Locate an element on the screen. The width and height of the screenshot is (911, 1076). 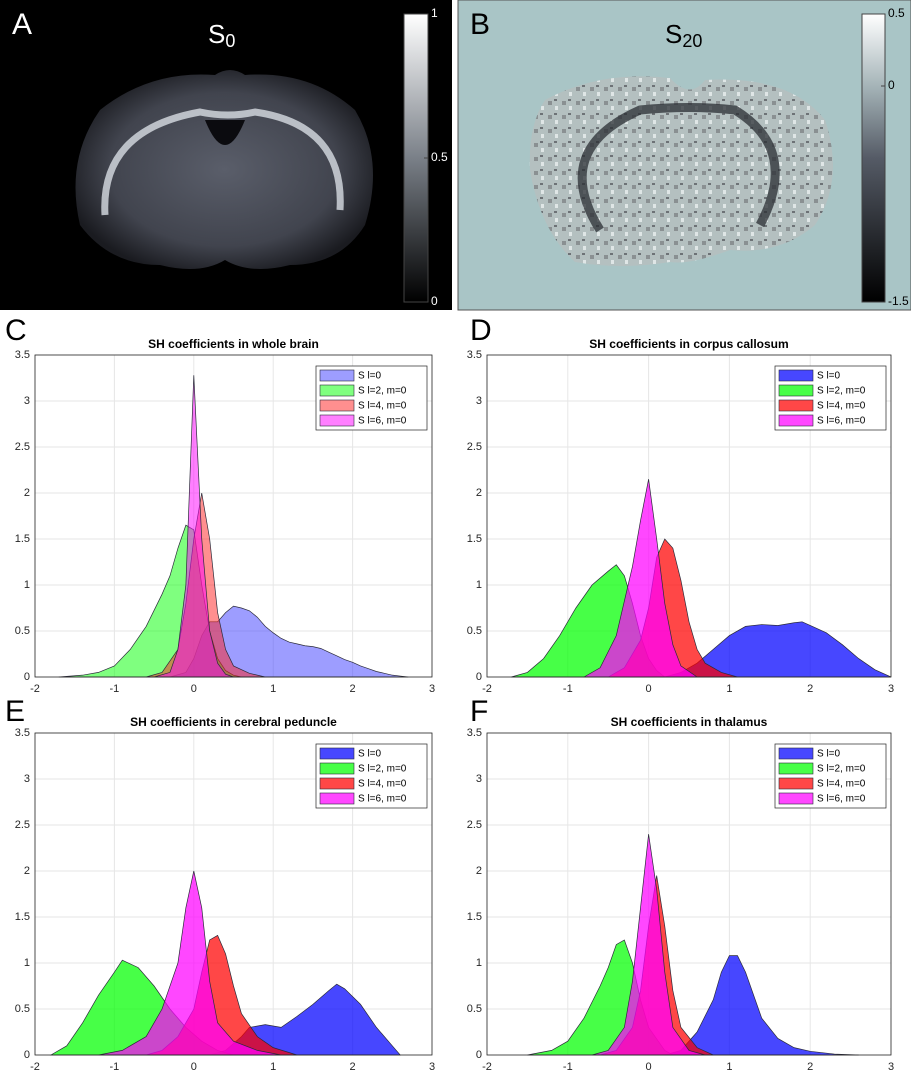
colorbar-tick-label: 1 is located at coordinates (434, 13).